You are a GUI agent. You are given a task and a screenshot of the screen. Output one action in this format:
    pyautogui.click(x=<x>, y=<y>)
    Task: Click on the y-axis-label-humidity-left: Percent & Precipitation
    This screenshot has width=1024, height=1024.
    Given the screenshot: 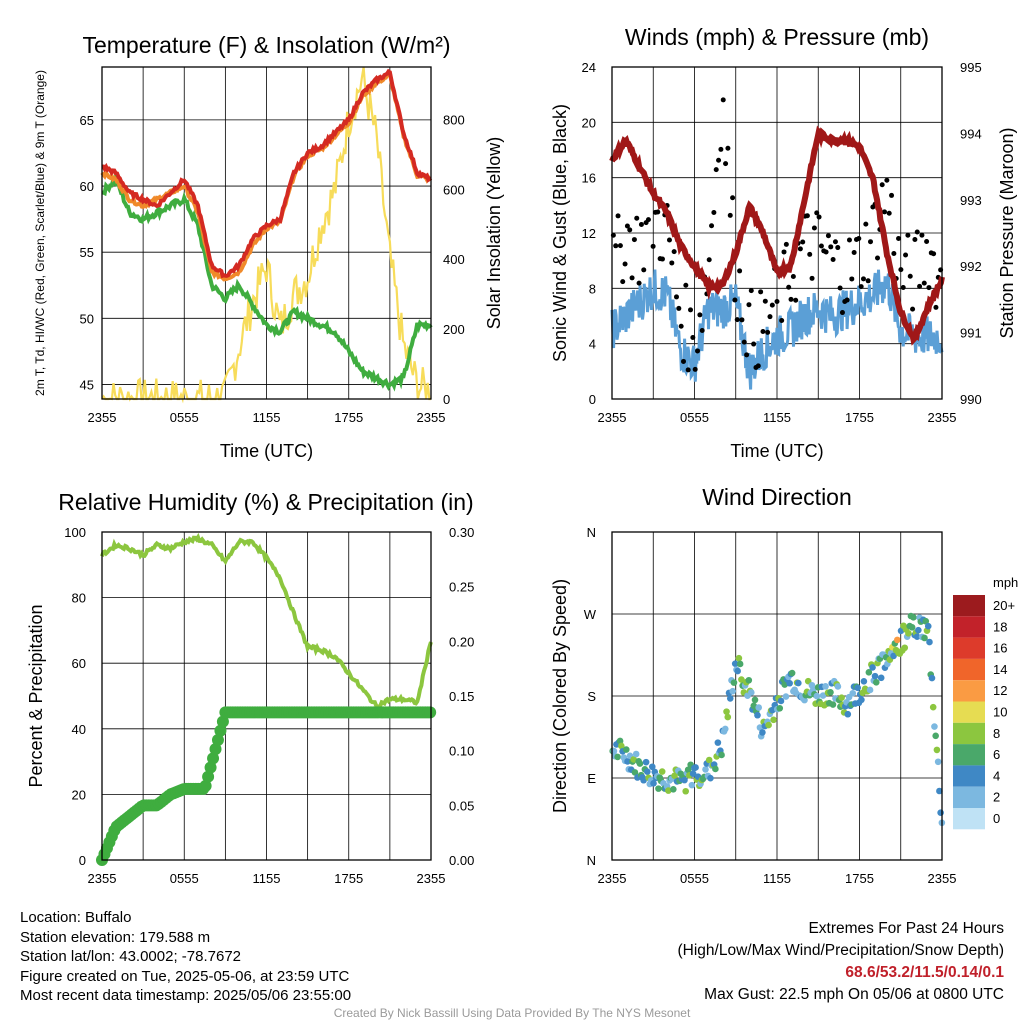 What is the action you would take?
    pyautogui.click(x=36, y=695)
    